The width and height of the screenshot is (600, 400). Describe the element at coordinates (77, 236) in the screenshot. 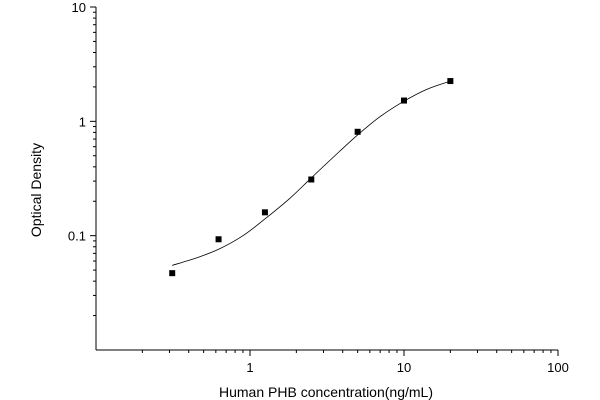

I see `y-tick-label: 0.1` at that location.